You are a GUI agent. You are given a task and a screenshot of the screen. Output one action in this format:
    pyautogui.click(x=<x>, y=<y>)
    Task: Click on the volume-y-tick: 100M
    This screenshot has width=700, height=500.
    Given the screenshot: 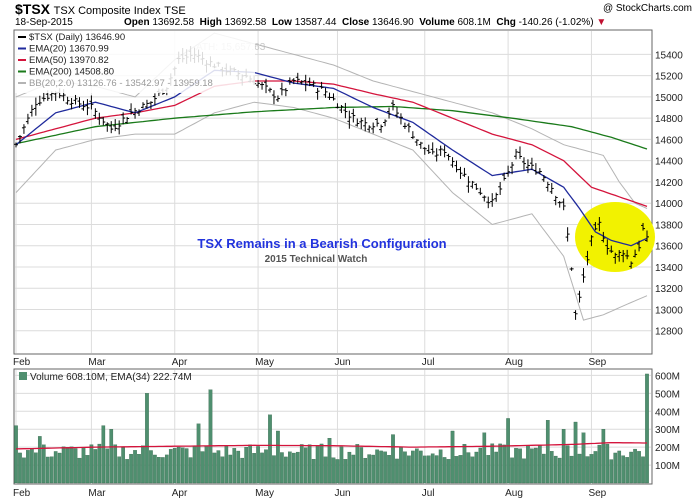 What is the action you would take?
    pyautogui.click(x=667, y=466)
    